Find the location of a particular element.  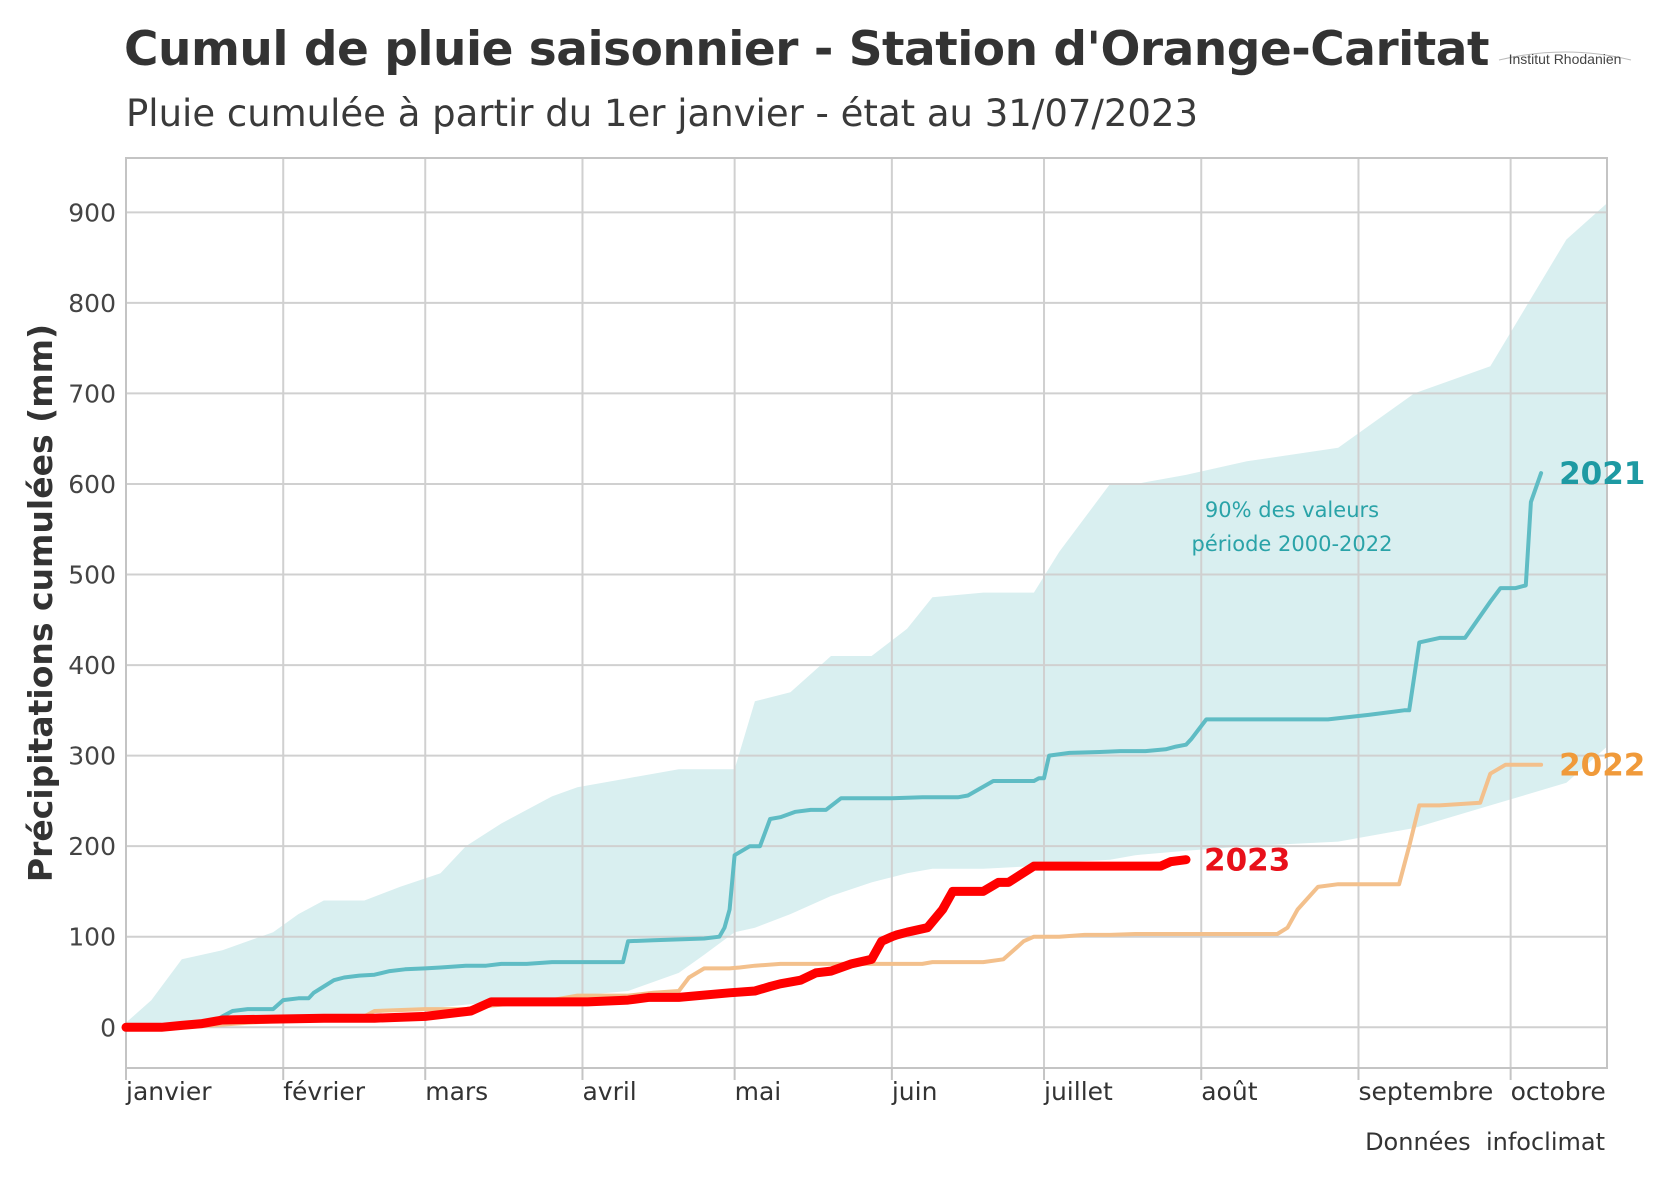

y-tick-label: 900 is located at coordinates (92, 212).